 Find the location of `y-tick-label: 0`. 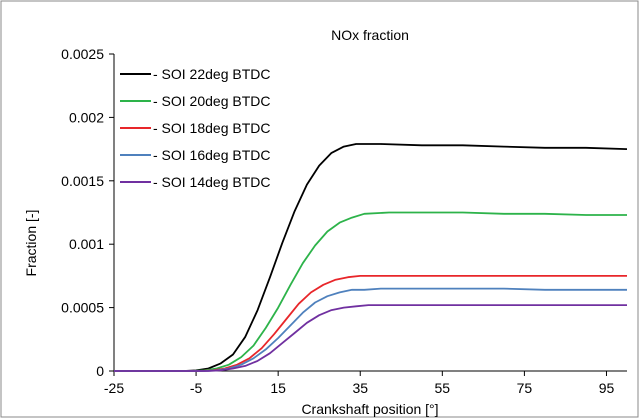

y-tick-label: 0 is located at coordinates (100, 371).